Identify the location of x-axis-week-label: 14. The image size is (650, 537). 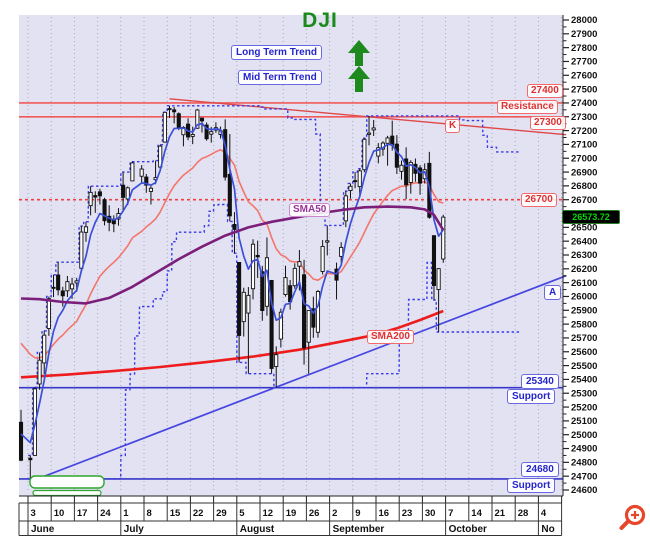
(476, 513).